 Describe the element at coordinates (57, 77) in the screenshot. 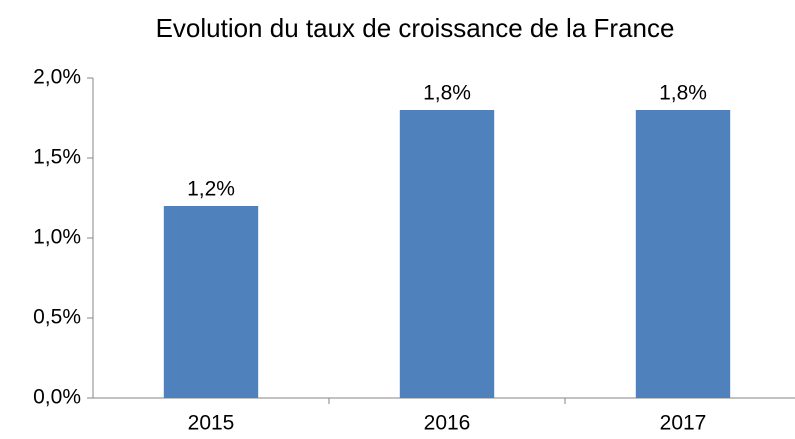

I see `y-tick-label: 2,0%` at that location.